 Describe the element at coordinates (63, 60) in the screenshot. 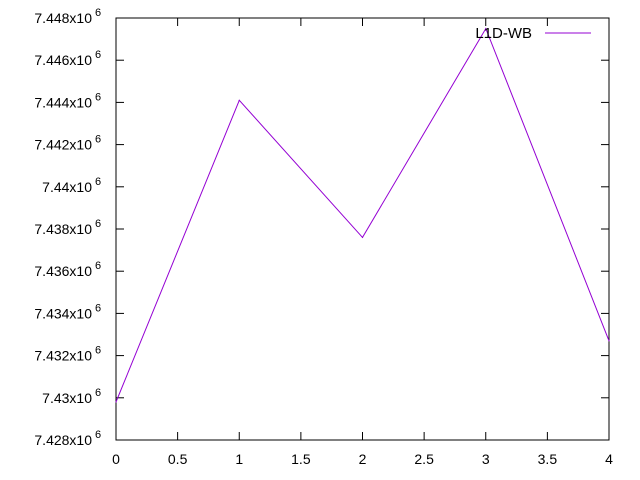

I see `y-tick-label: 7.446x10` at that location.